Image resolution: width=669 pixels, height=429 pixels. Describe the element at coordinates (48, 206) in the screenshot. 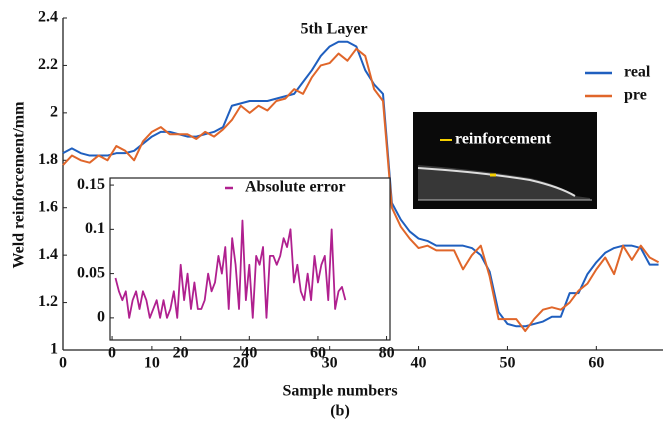

I see `y-tick-label: 1.6` at that location.